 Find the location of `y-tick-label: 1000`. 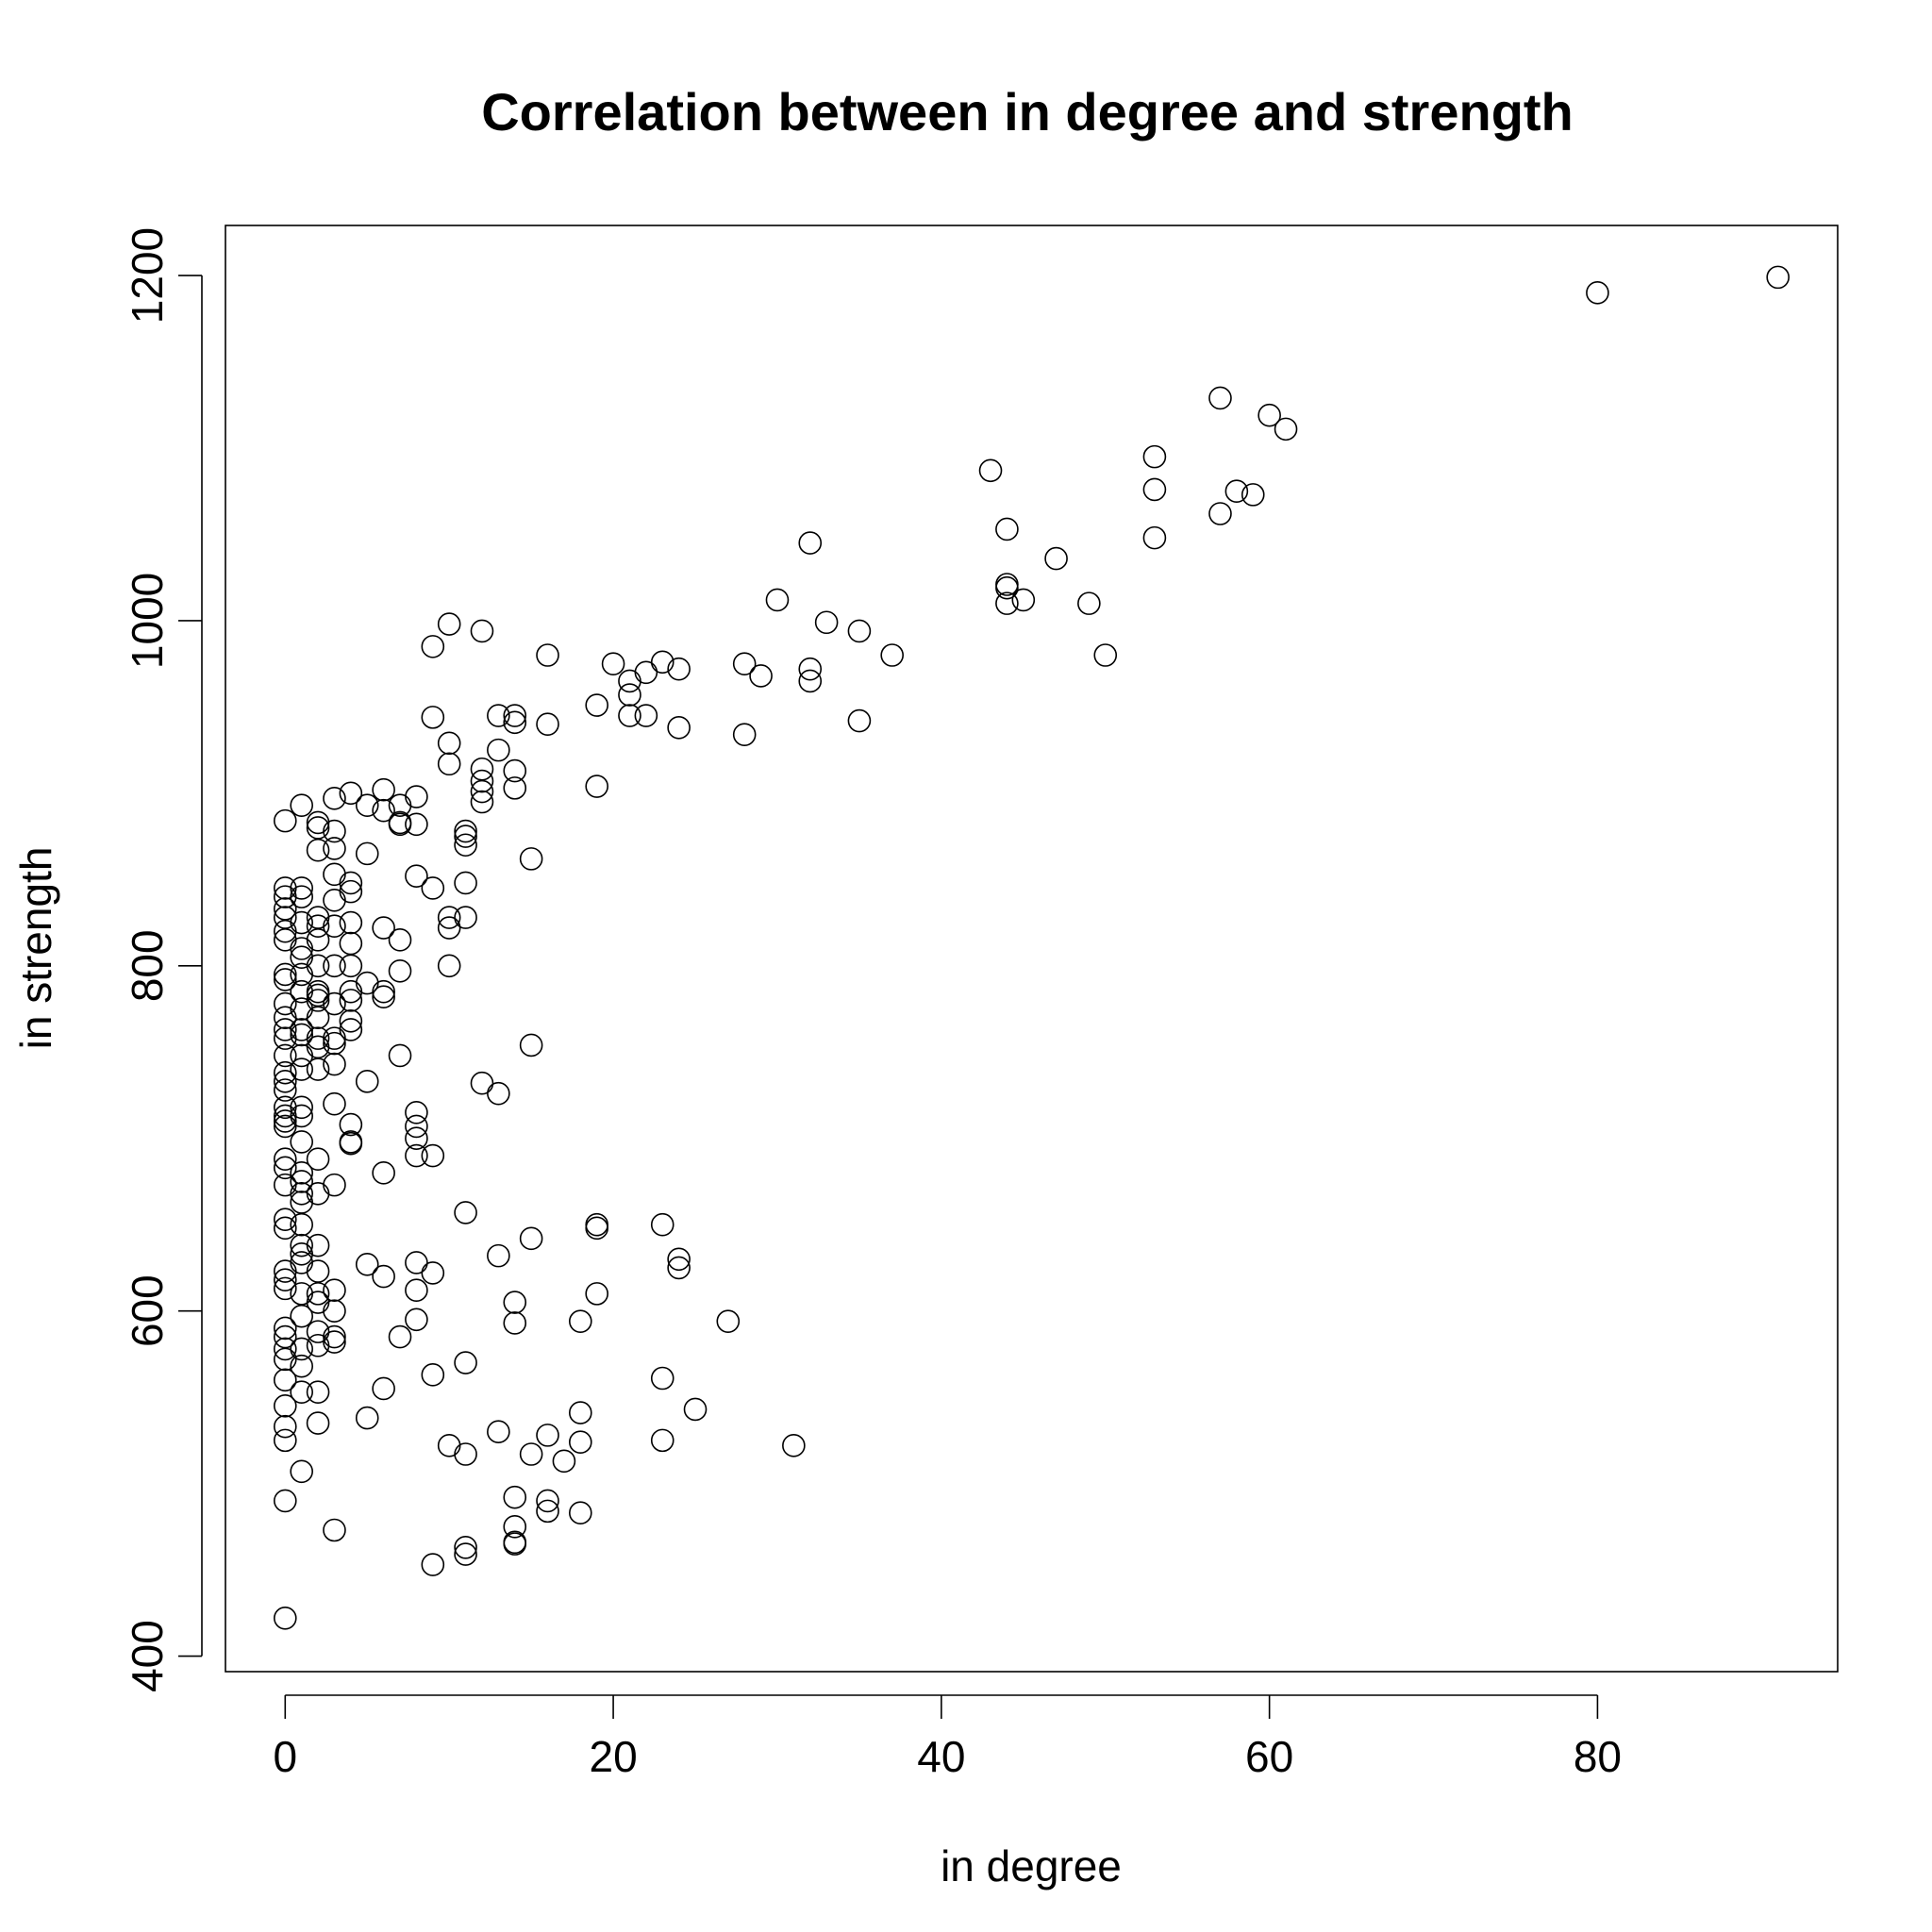

y-tick-label: 1000 is located at coordinates (148, 621).